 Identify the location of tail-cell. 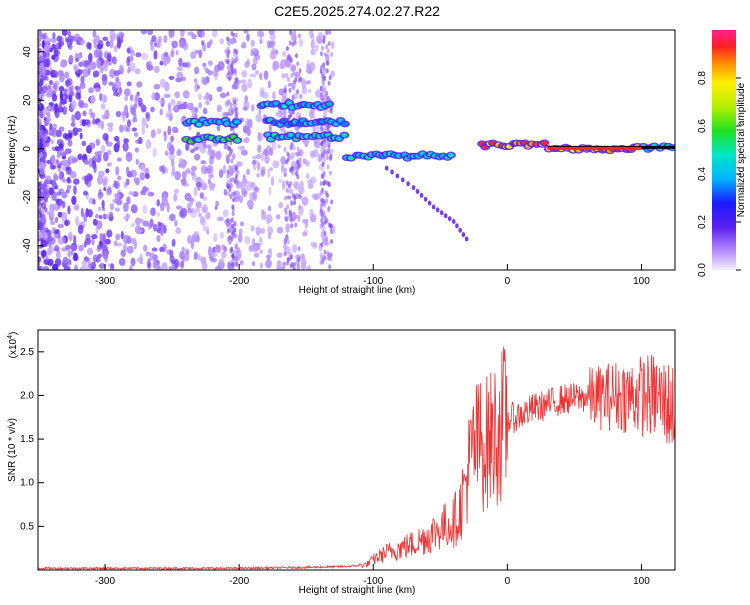
(402, 180).